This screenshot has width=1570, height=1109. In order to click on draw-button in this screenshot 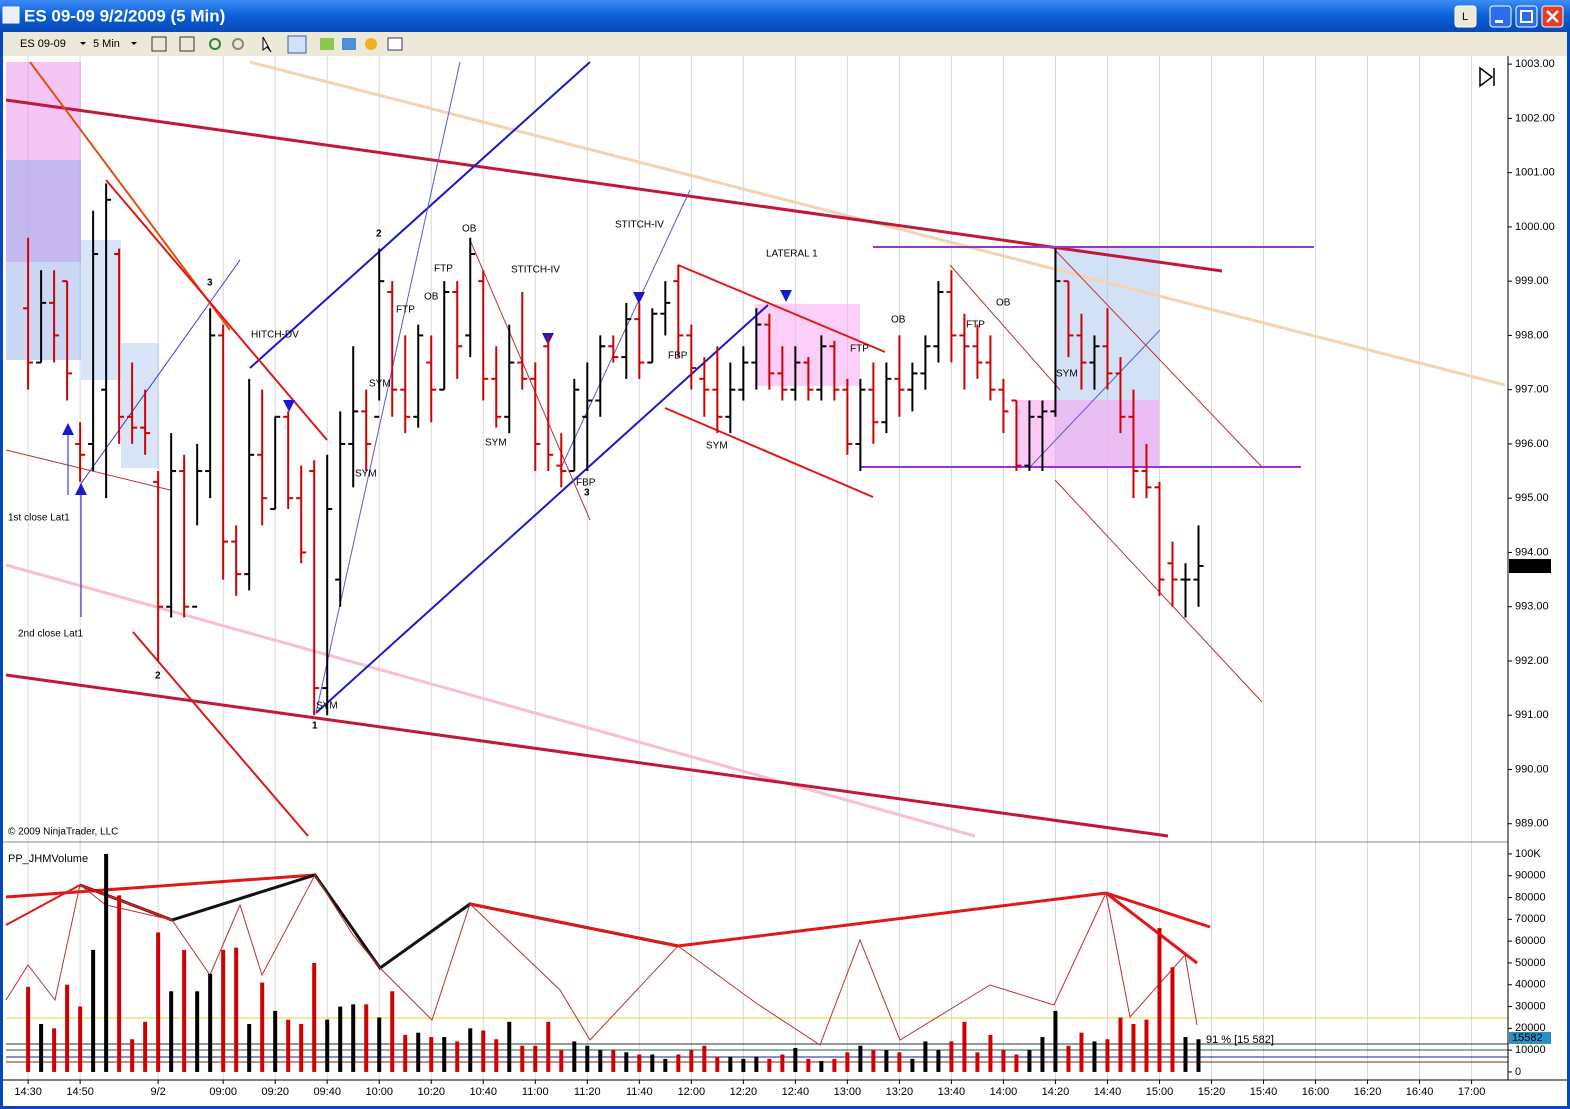, I will do `click(187, 44)`.